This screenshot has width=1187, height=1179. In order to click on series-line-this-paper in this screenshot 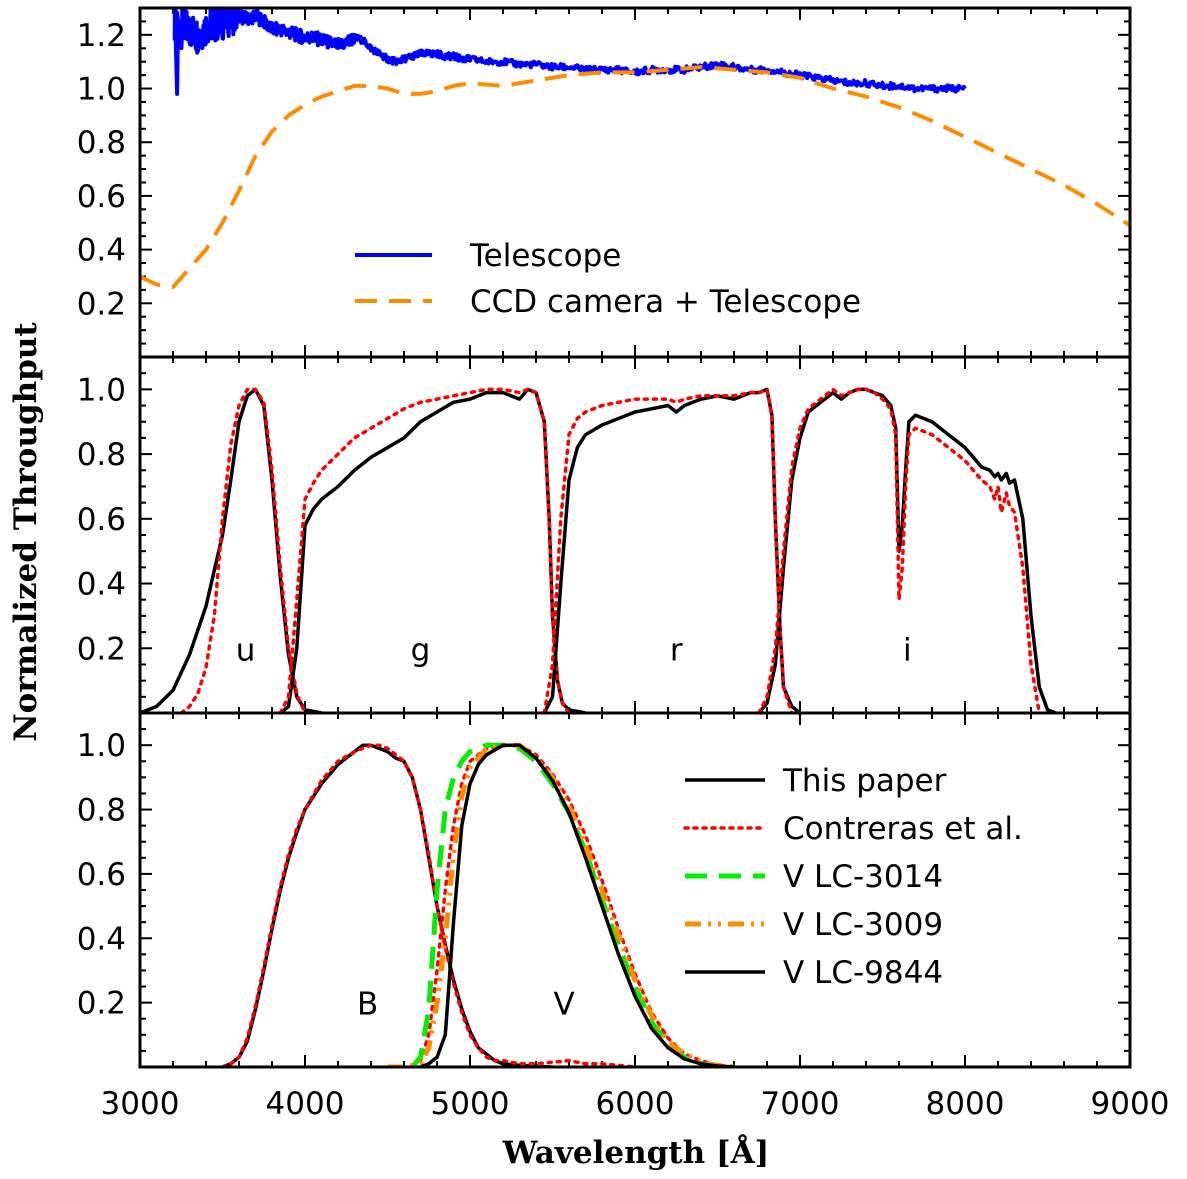, I will do `click(387, 905)`.